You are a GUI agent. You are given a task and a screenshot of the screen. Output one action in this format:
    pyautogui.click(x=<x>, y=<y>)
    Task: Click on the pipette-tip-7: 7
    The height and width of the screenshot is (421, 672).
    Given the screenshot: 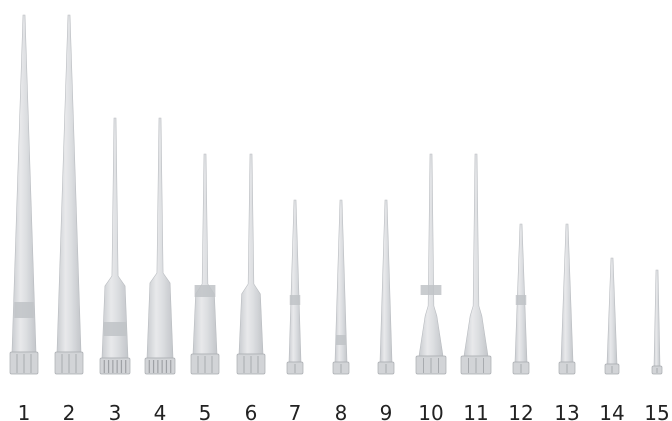 What is the action you would take?
    pyautogui.click(x=295, y=310)
    